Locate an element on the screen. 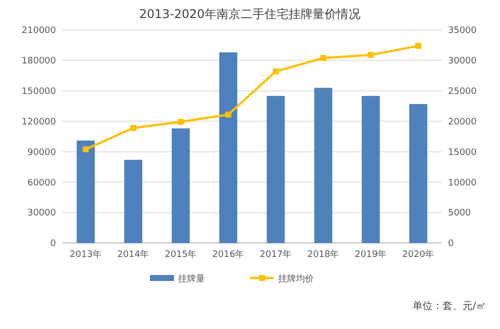 This screenshot has height=329, width=500. y-tick-label: 60000 is located at coordinates (41, 183).